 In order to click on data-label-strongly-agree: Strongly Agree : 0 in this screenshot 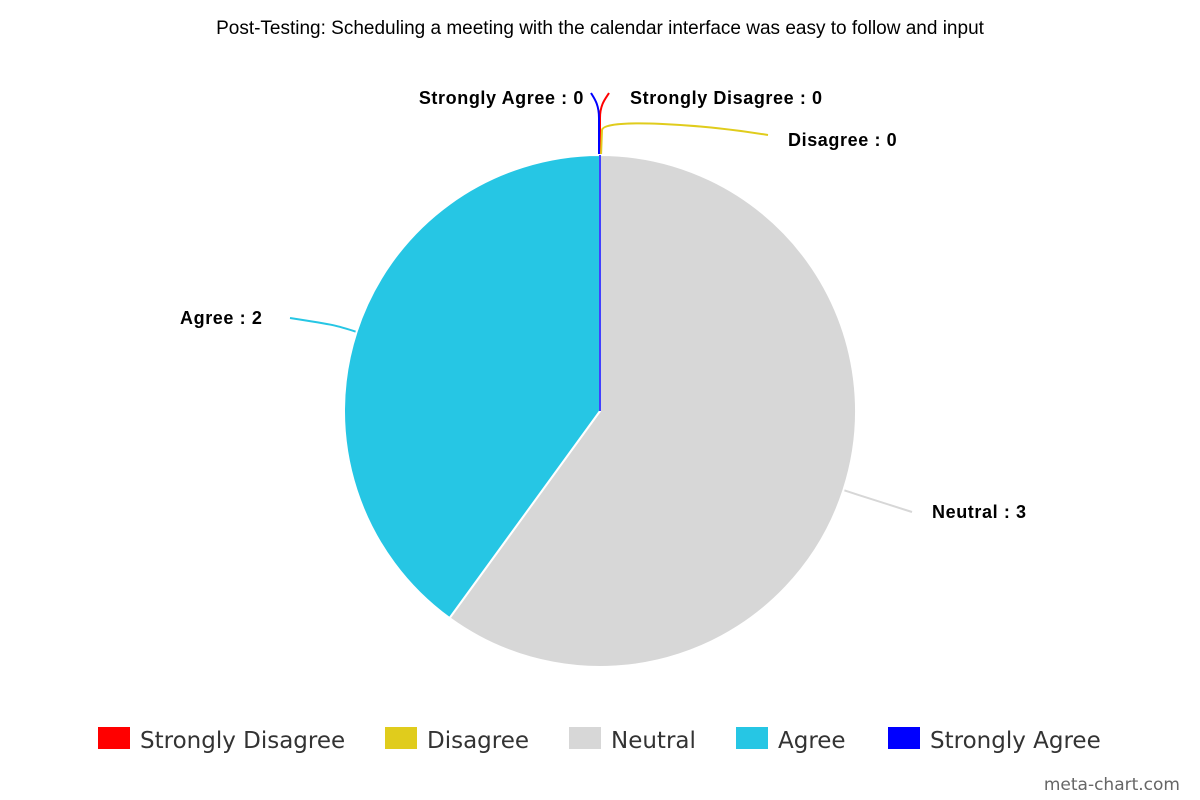, I will do `click(501, 98)`.